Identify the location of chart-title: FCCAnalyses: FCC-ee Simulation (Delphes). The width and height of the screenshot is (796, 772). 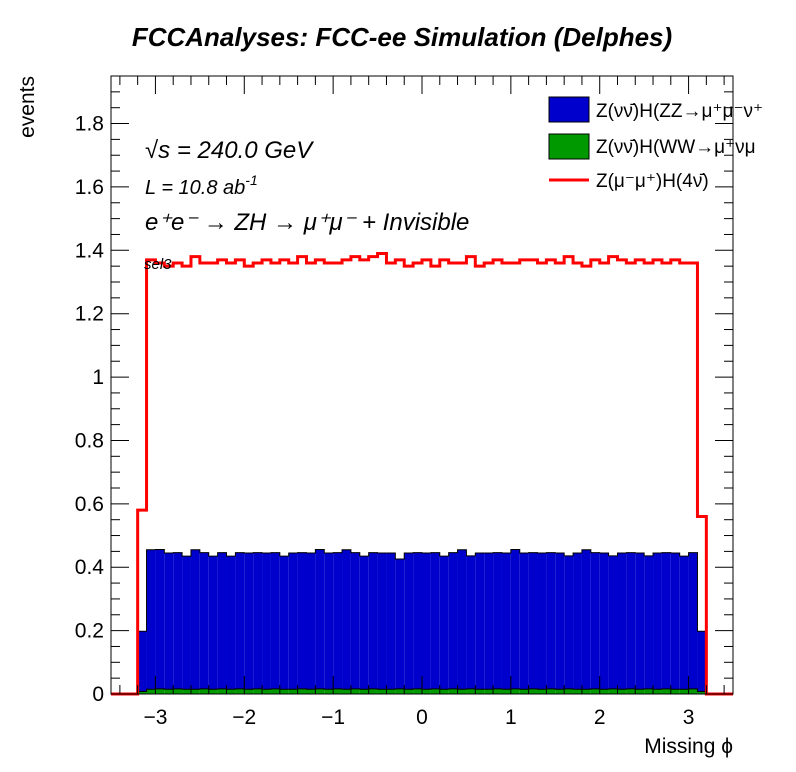
(402, 37).